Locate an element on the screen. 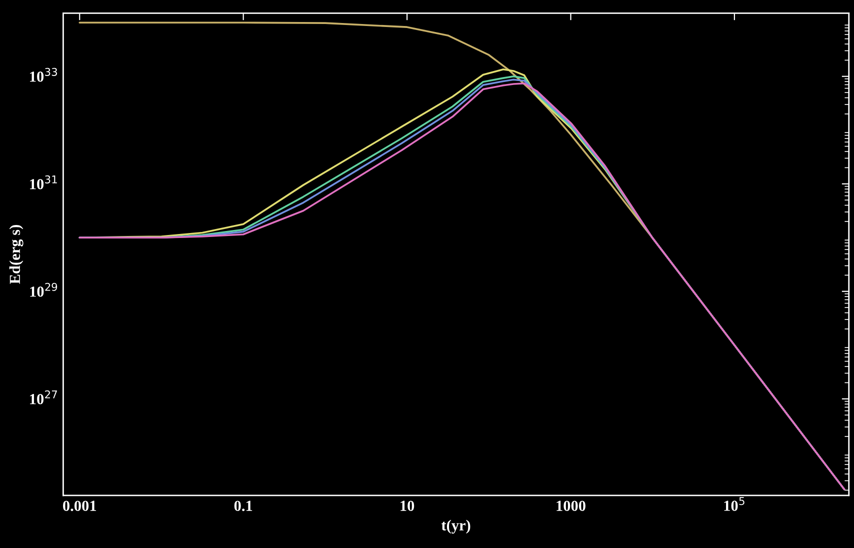  x-tick-label: 10 is located at coordinates (407, 506).